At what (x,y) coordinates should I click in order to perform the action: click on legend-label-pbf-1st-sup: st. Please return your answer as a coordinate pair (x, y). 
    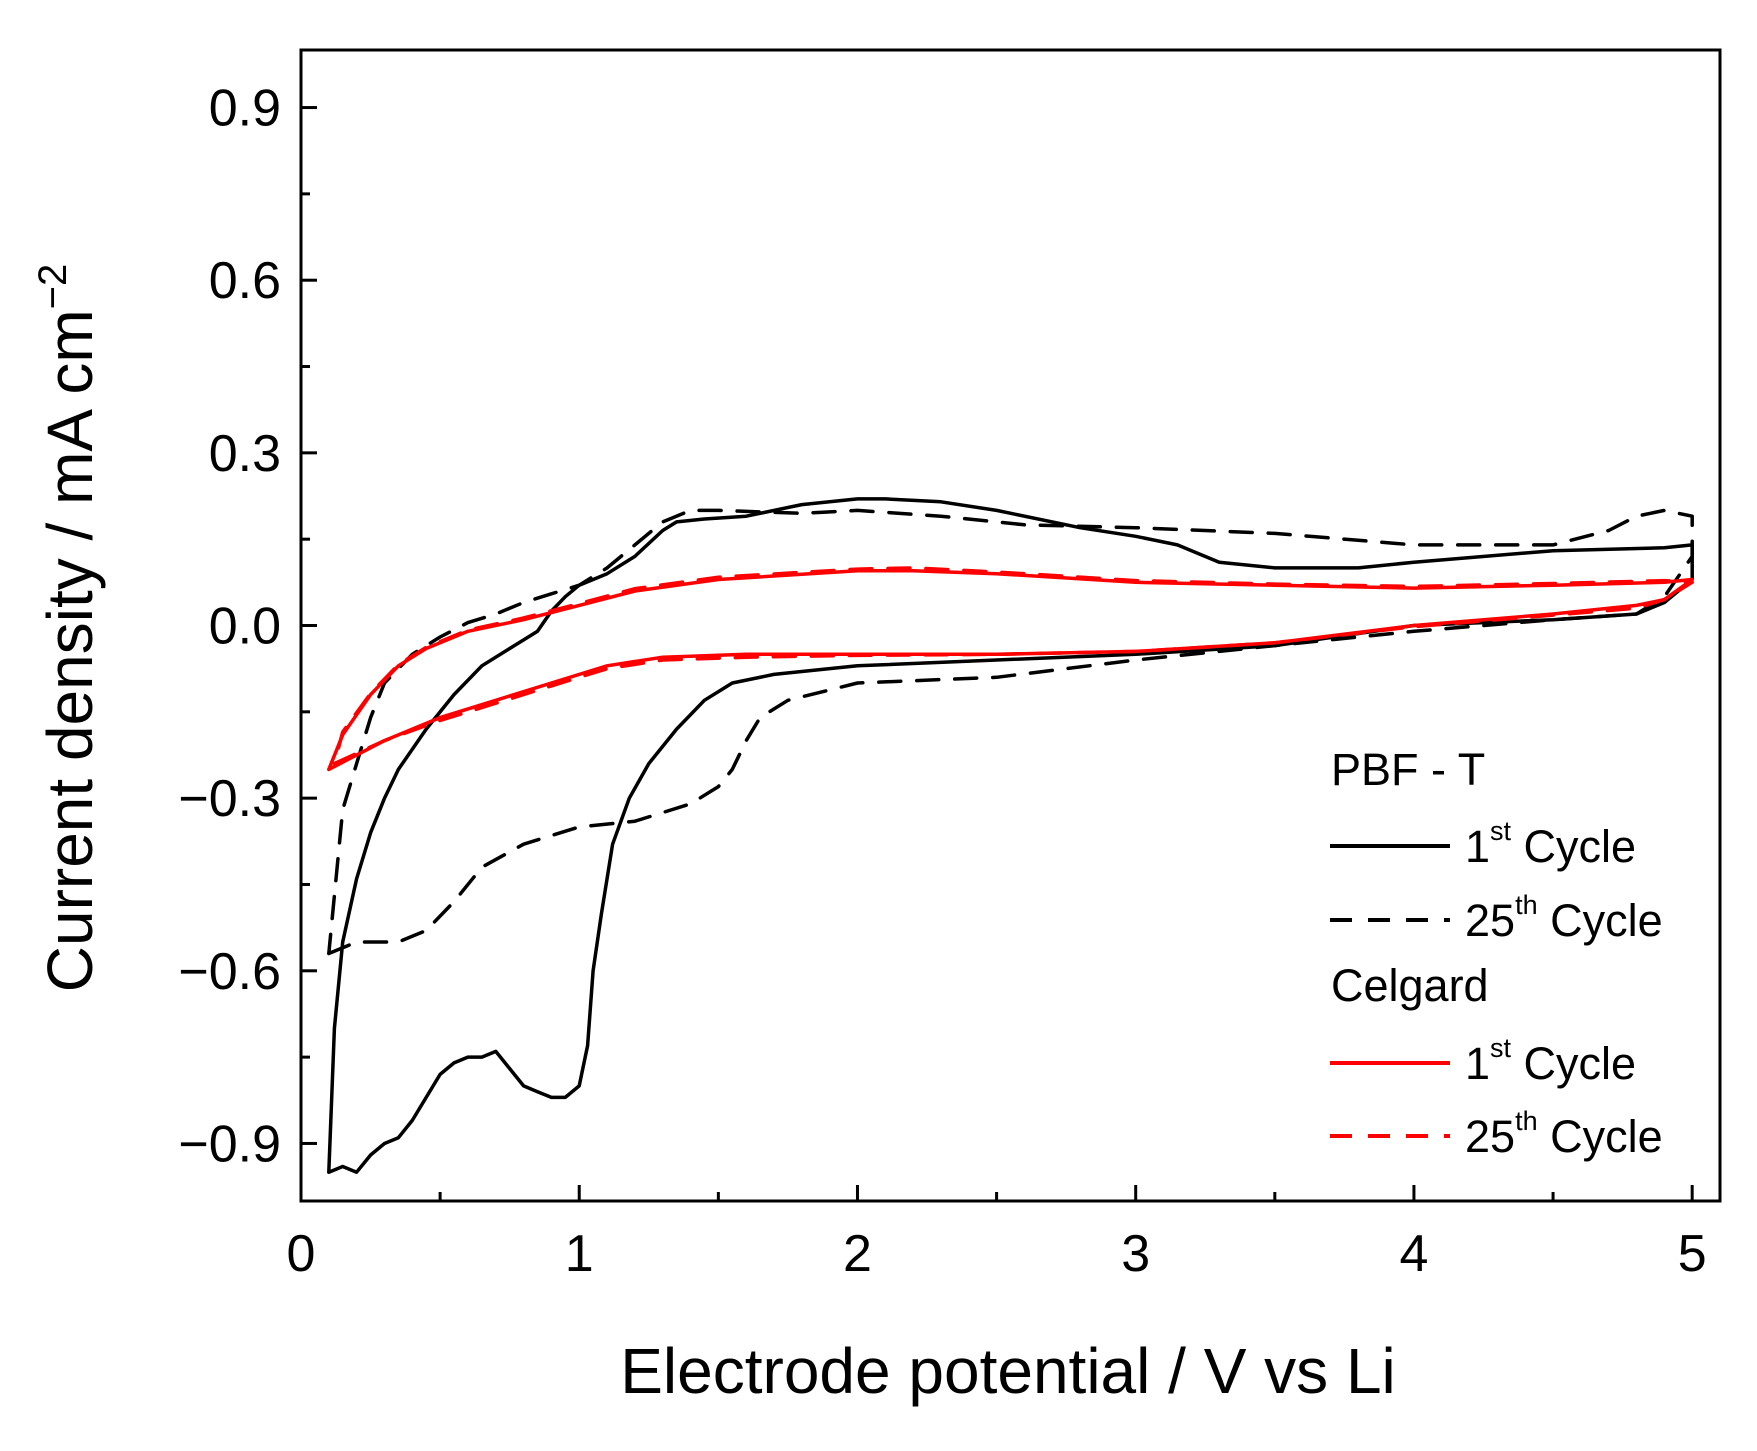
    Looking at the image, I should click on (1501, 831).